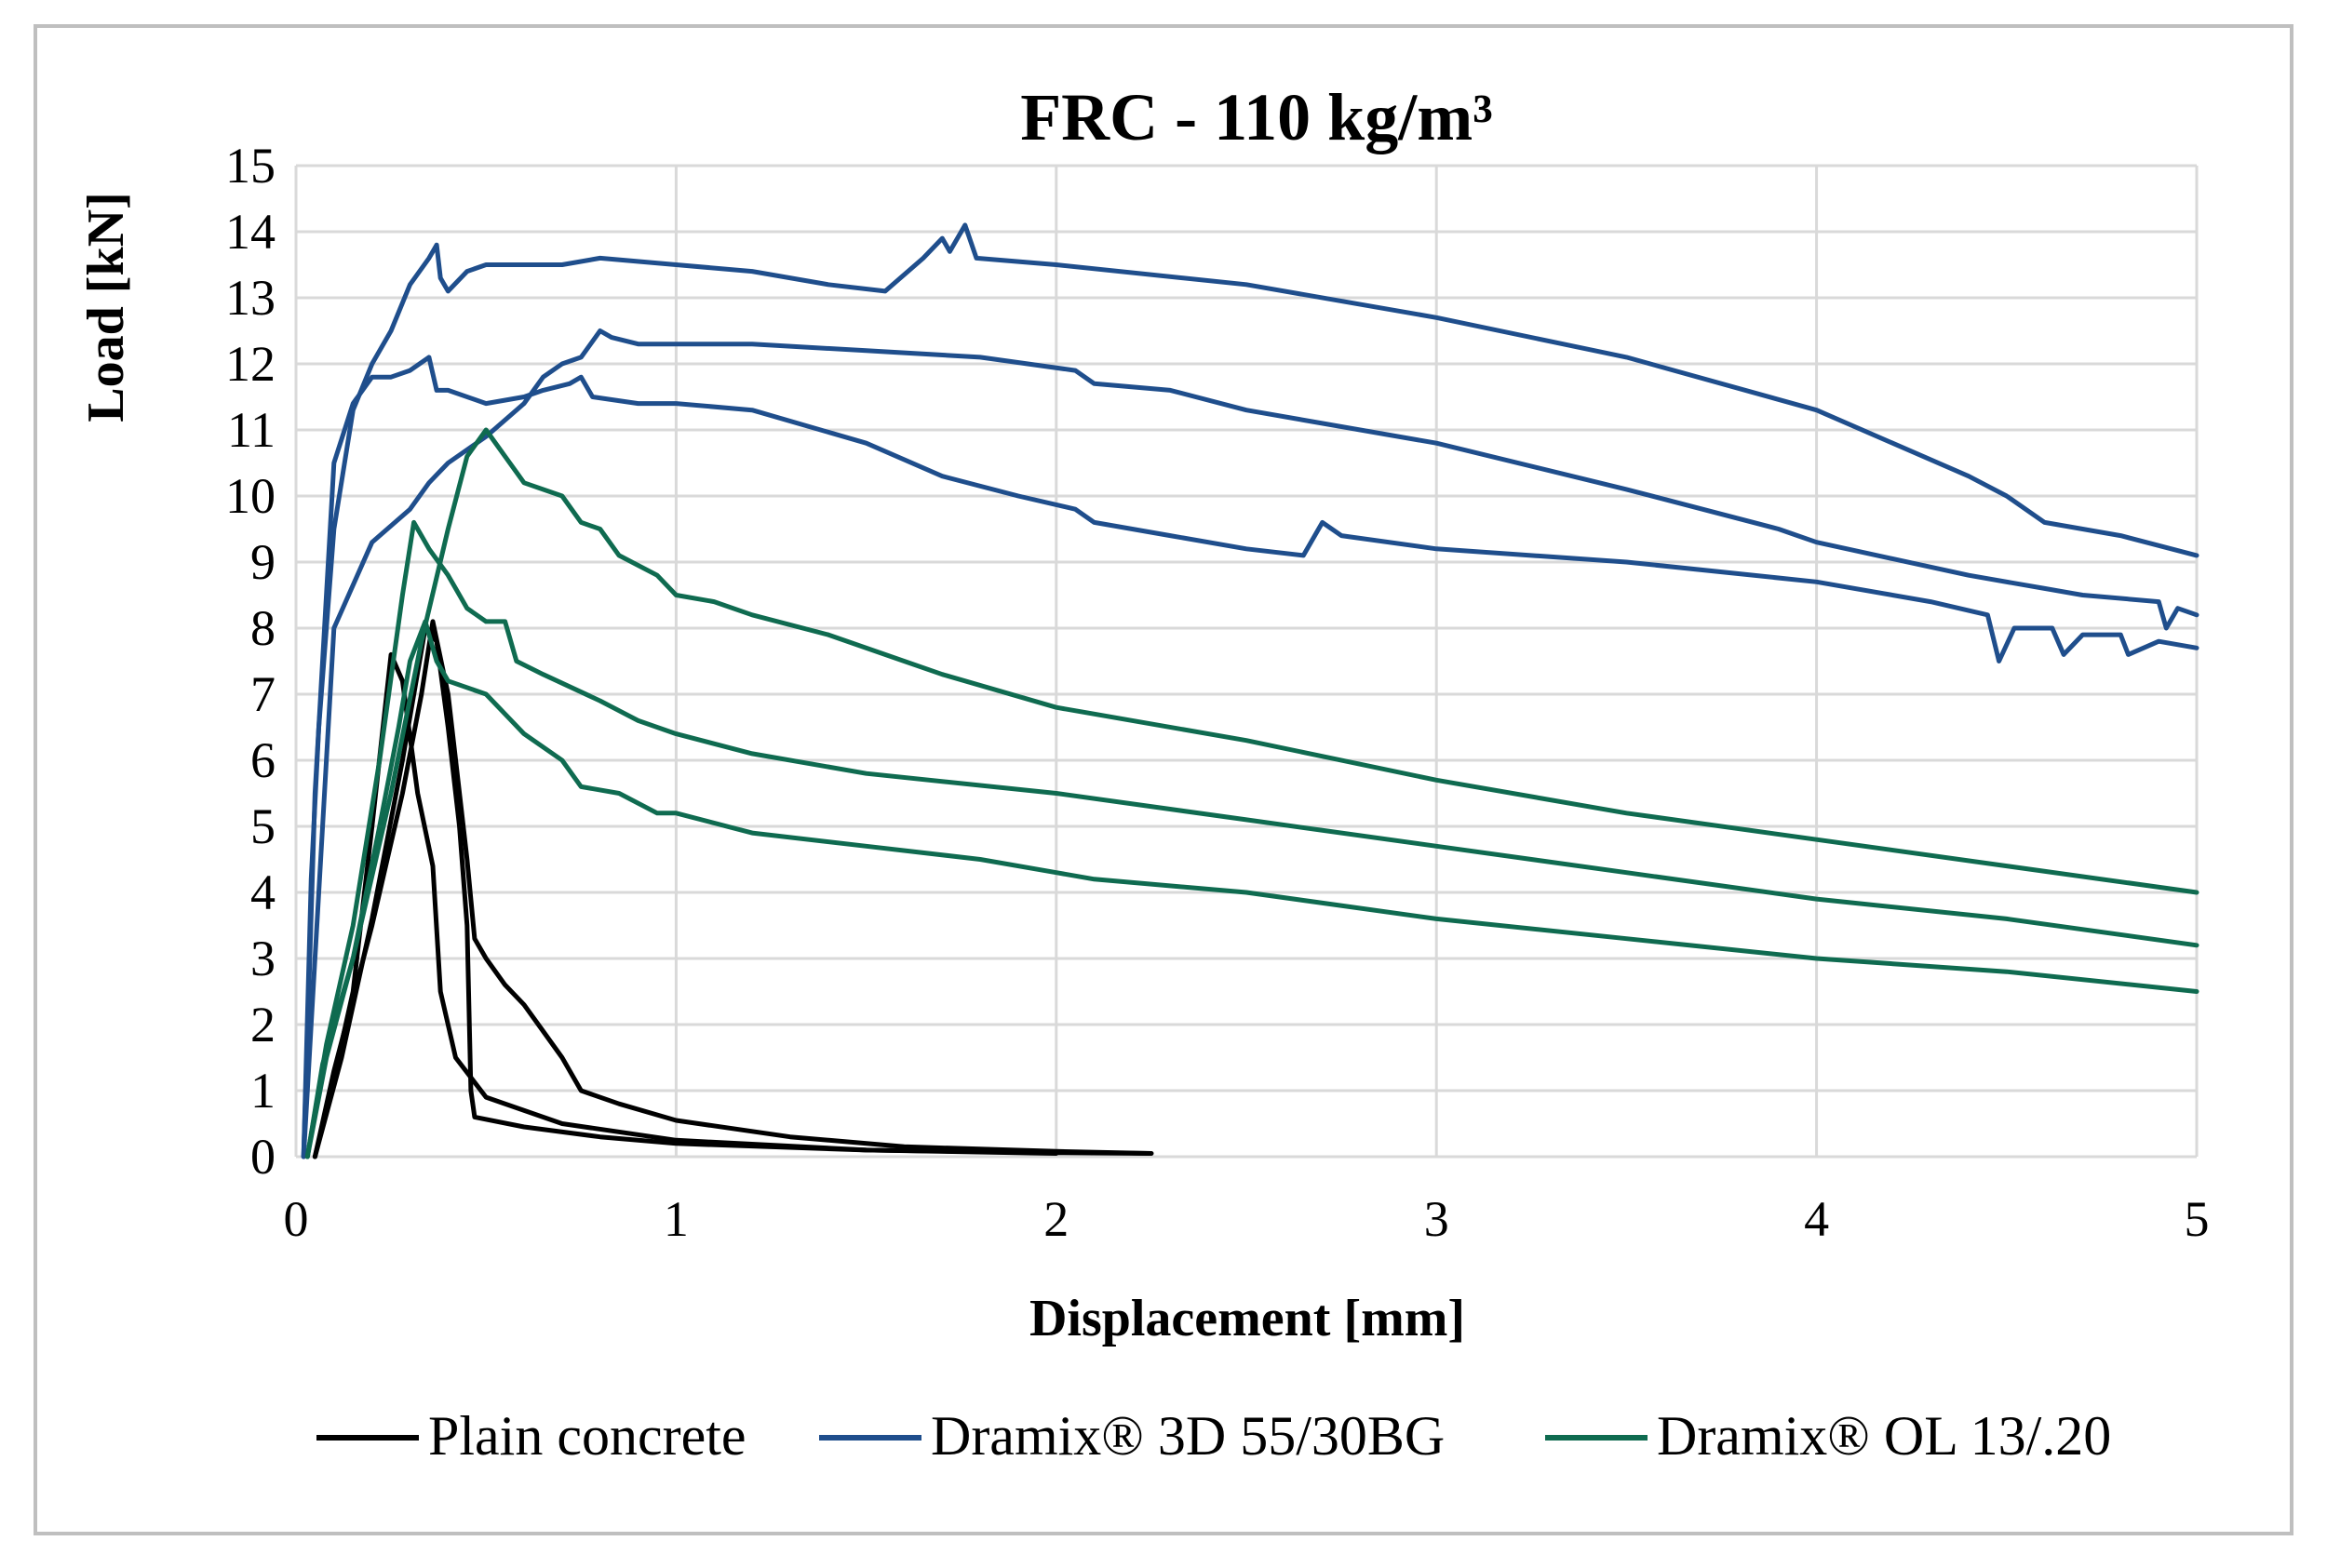 This screenshot has height=1568, width=2327. What do you see at coordinates (263, 892) in the screenshot?
I see `y-tick-label: 4` at bounding box center [263, 892].